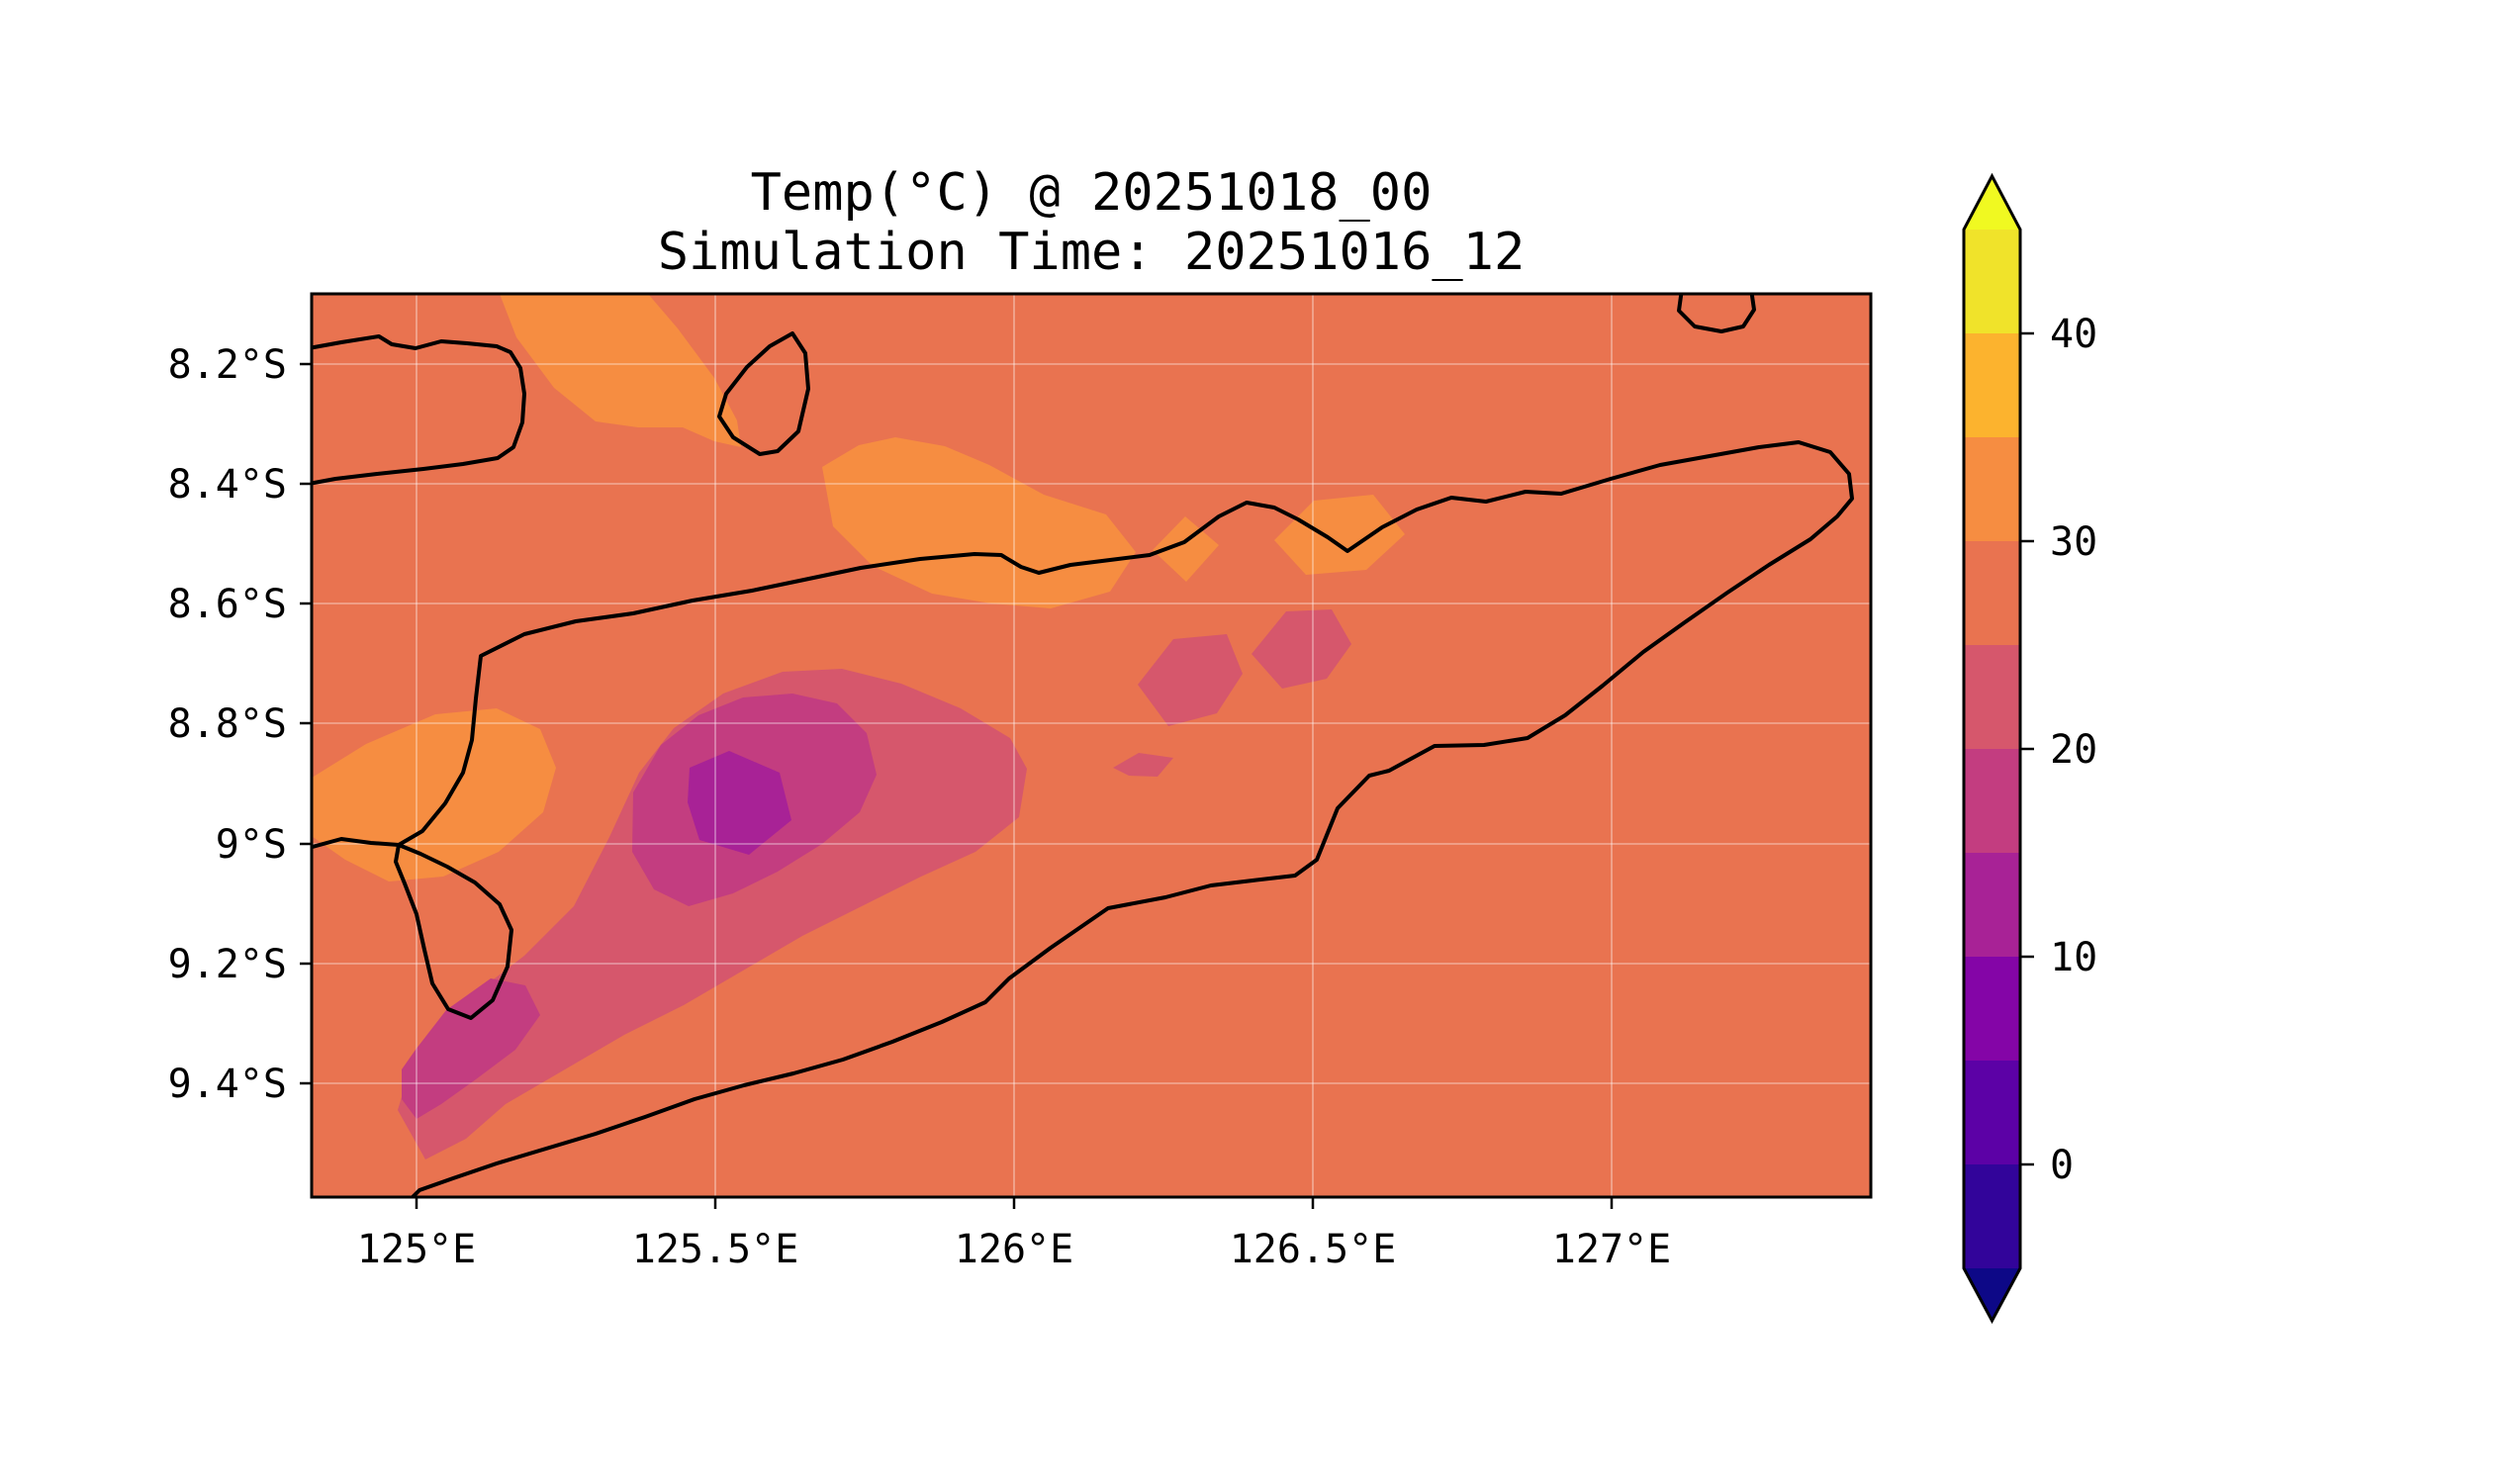 The height and width of the screenshot is (1484, 2504). Describe the element at coordinates (1339, 535) in the screenshot. I see `contour-orange-coastal-east` at that location.